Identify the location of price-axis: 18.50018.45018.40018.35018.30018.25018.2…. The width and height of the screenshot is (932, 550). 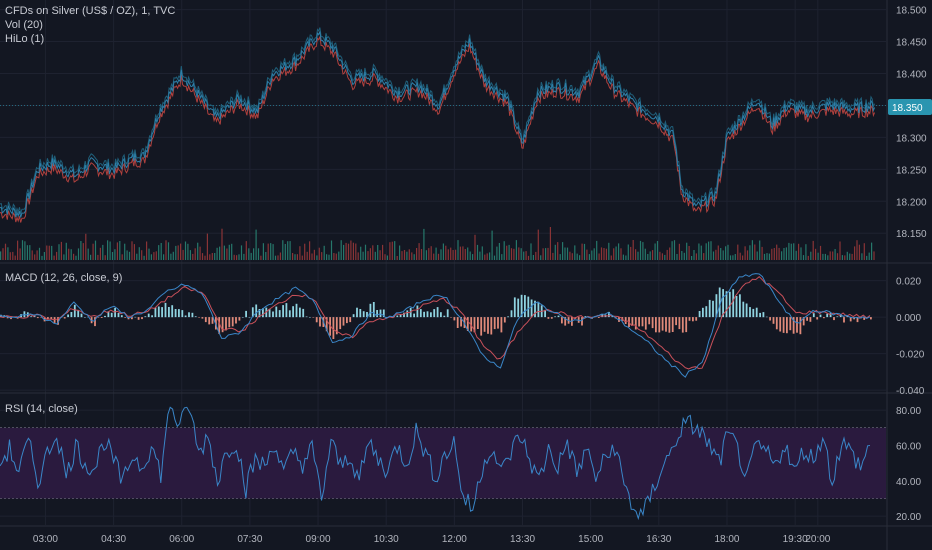
(911, 265).